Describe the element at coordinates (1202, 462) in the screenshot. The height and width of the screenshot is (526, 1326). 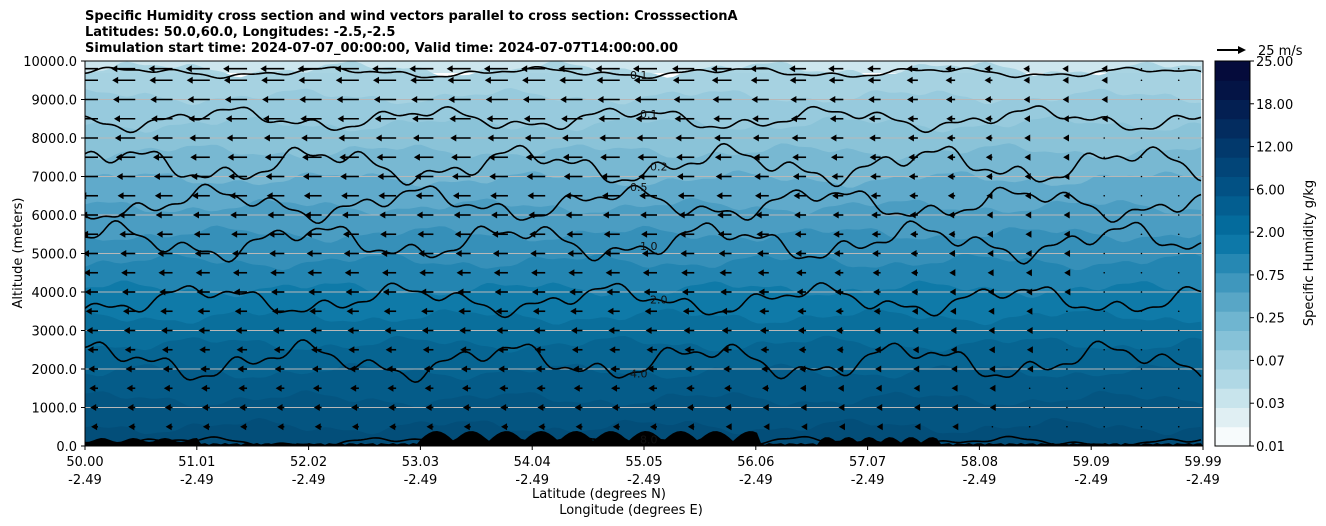
I see `x-tick-label: 59.99` at that location.